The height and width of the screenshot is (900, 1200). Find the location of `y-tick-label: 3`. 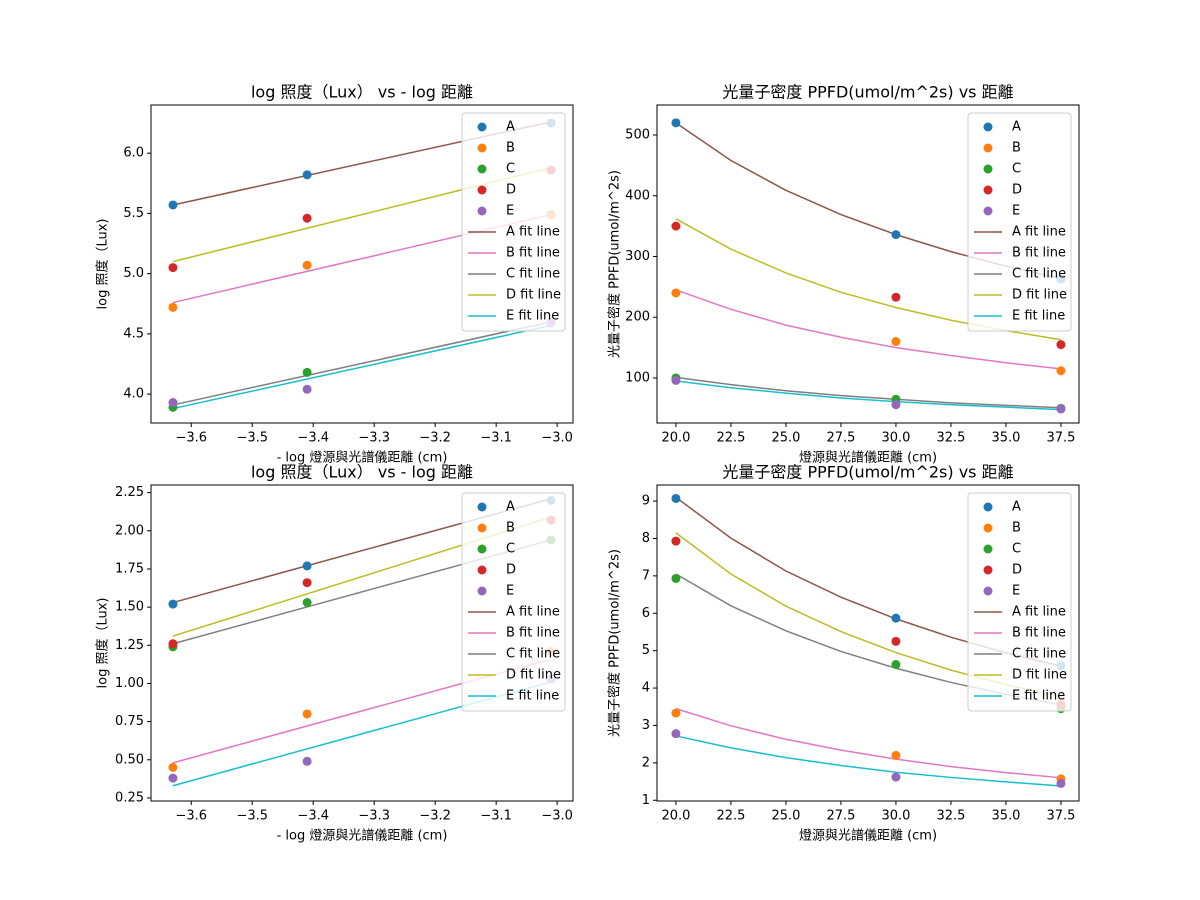

y-tick-label: 3 is located at coordinates (646, 725).